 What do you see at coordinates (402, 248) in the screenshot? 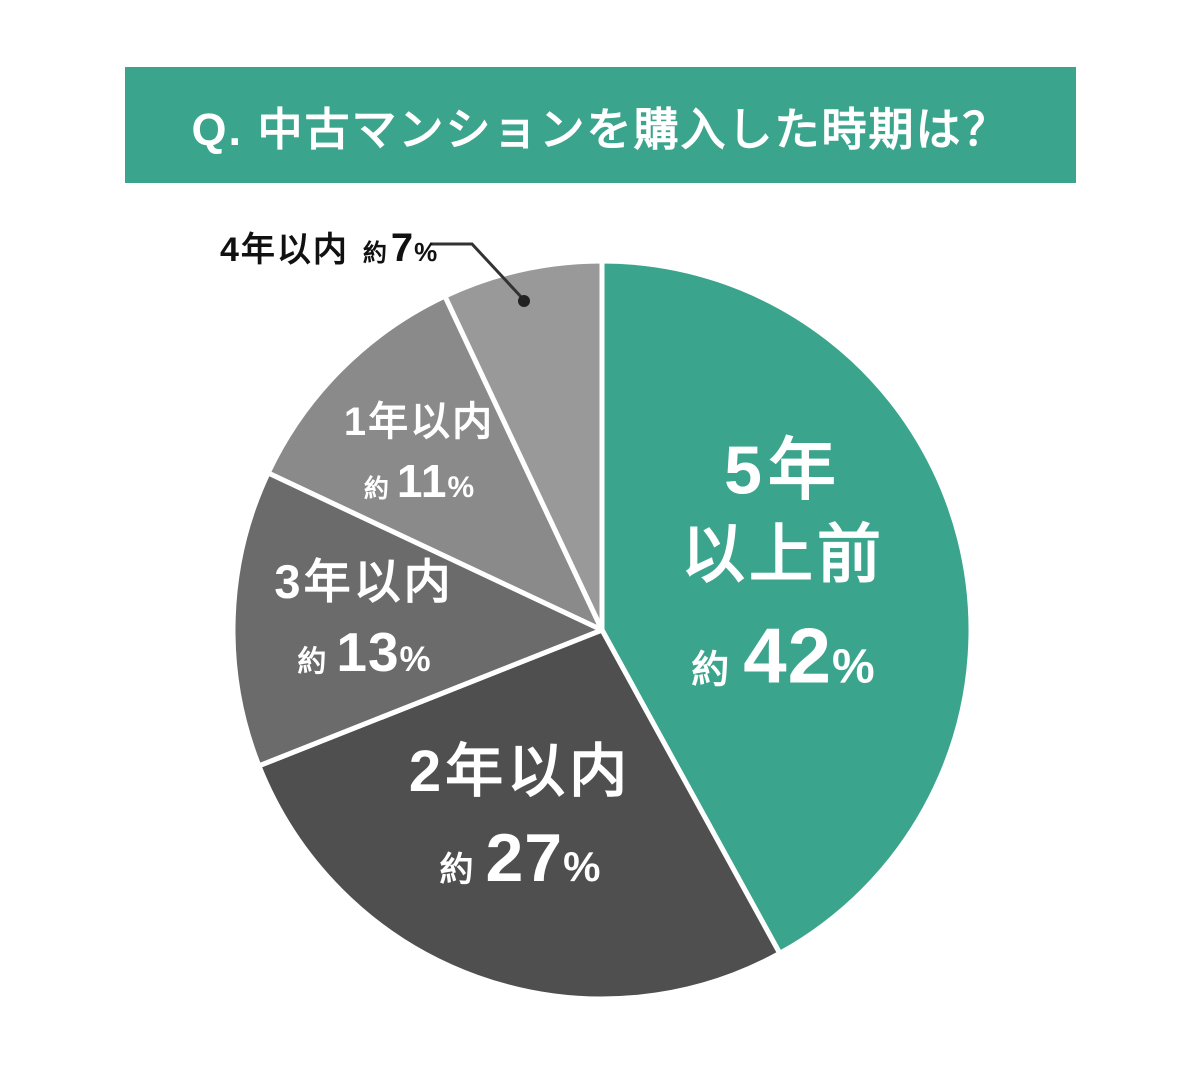
I see `slice-percent-within4: 7` at bounding box center [402, 248].